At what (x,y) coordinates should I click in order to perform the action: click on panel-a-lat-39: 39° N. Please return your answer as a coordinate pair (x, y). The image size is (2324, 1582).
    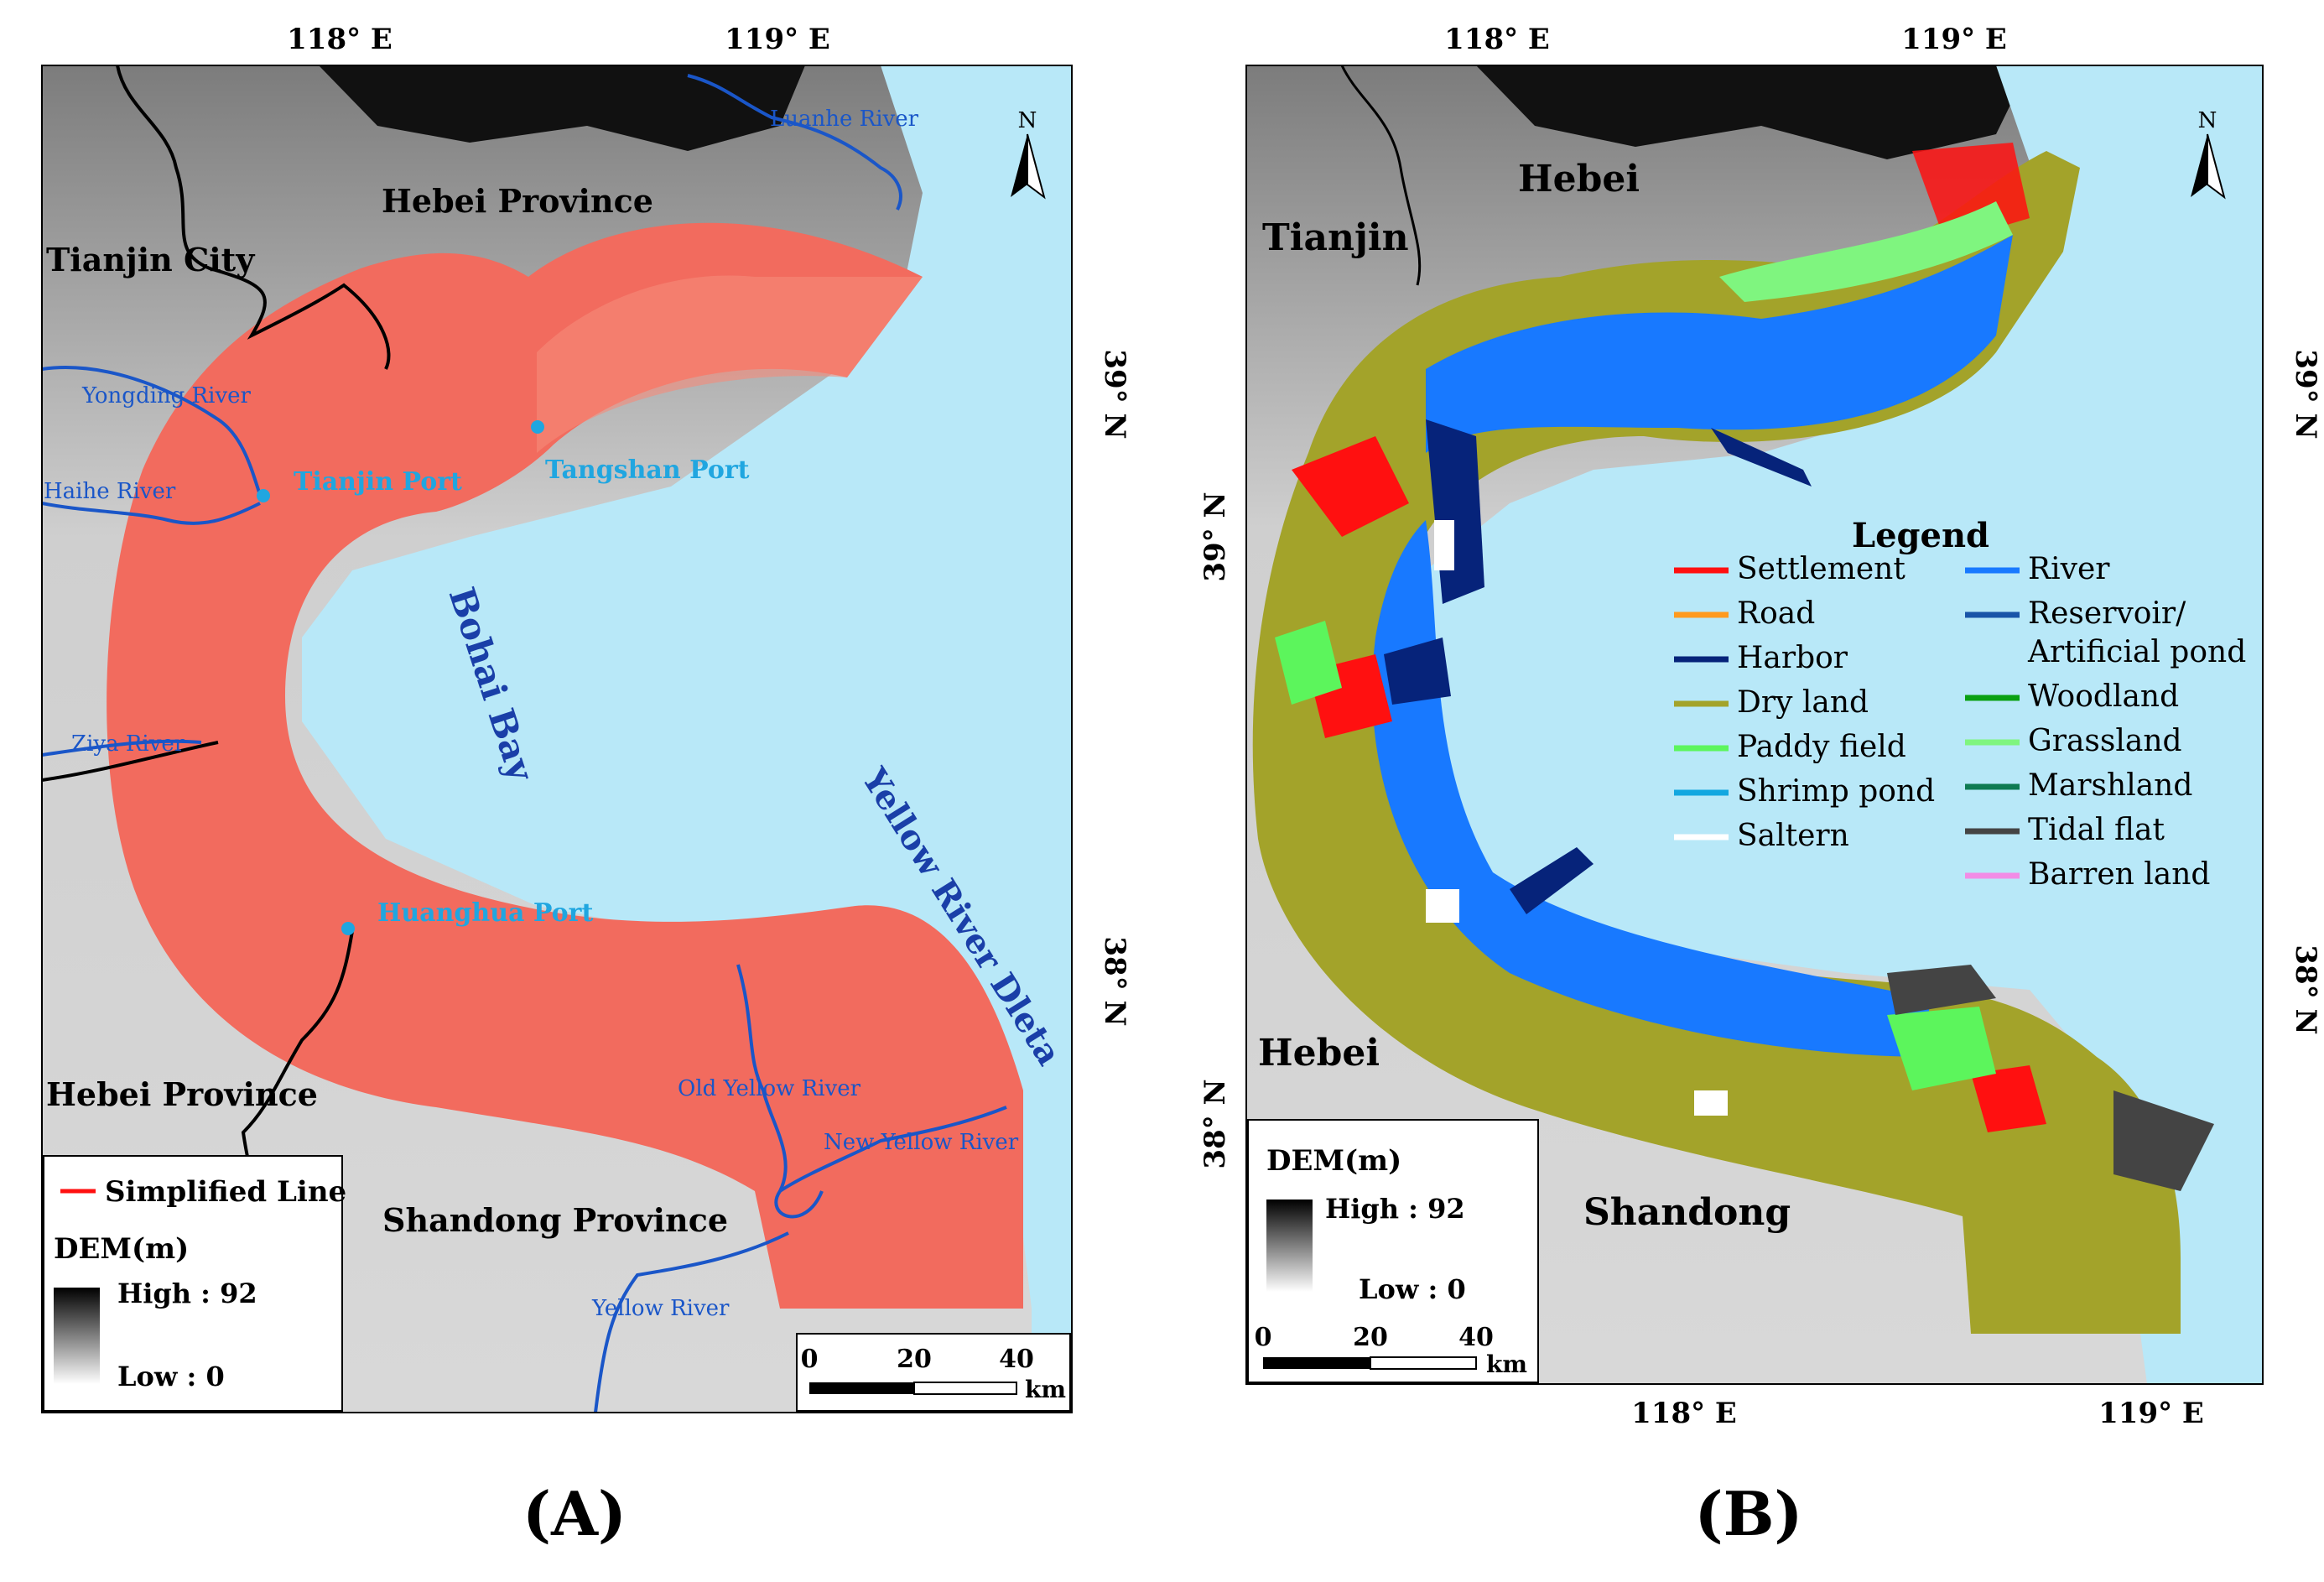
    Looking at the image, I should click on (1114, 394).